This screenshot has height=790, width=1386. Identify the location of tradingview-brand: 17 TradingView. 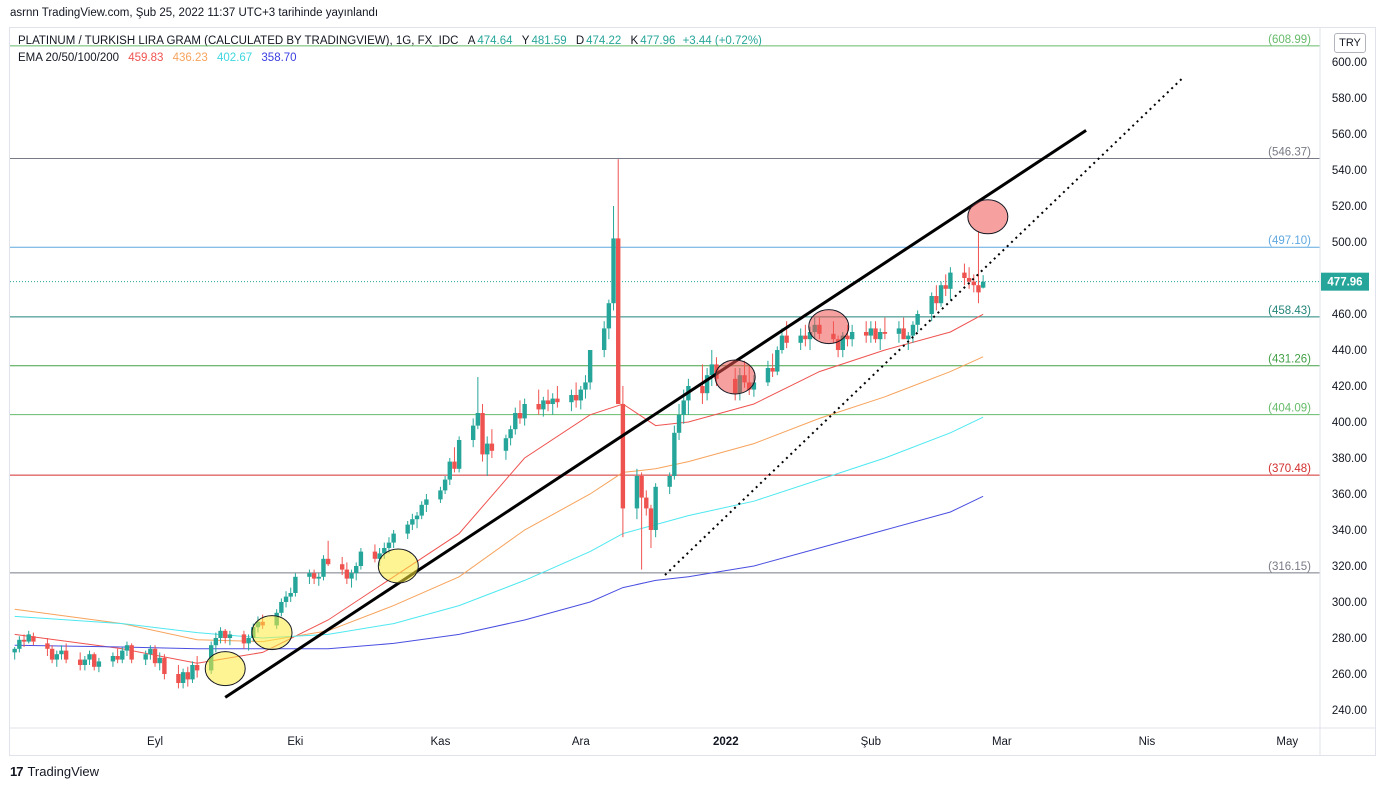
(54, 771).